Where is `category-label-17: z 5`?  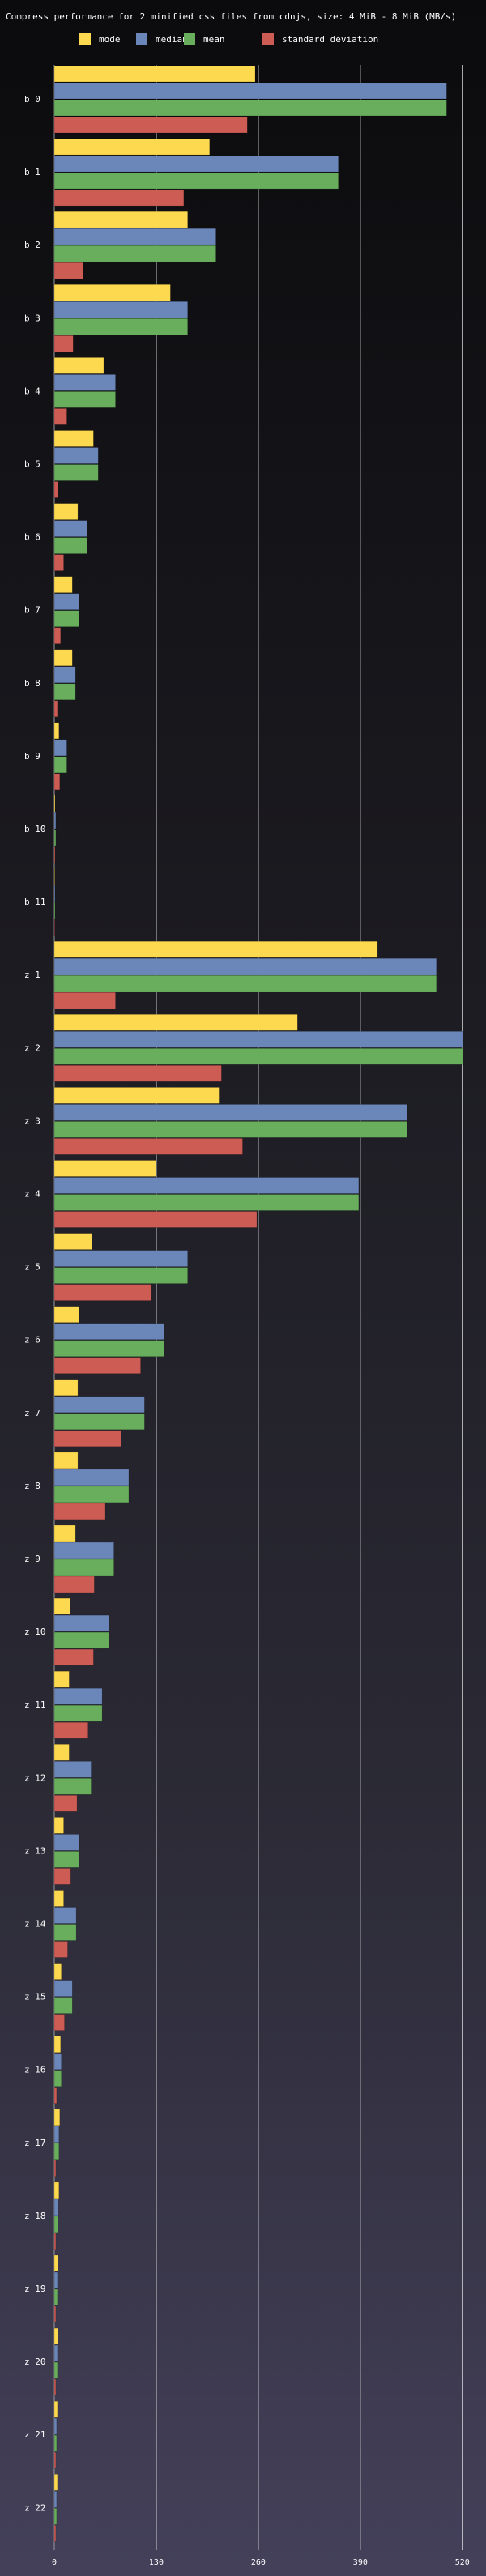
category-label-17: z 5 is located at coordinates (32, 1267).